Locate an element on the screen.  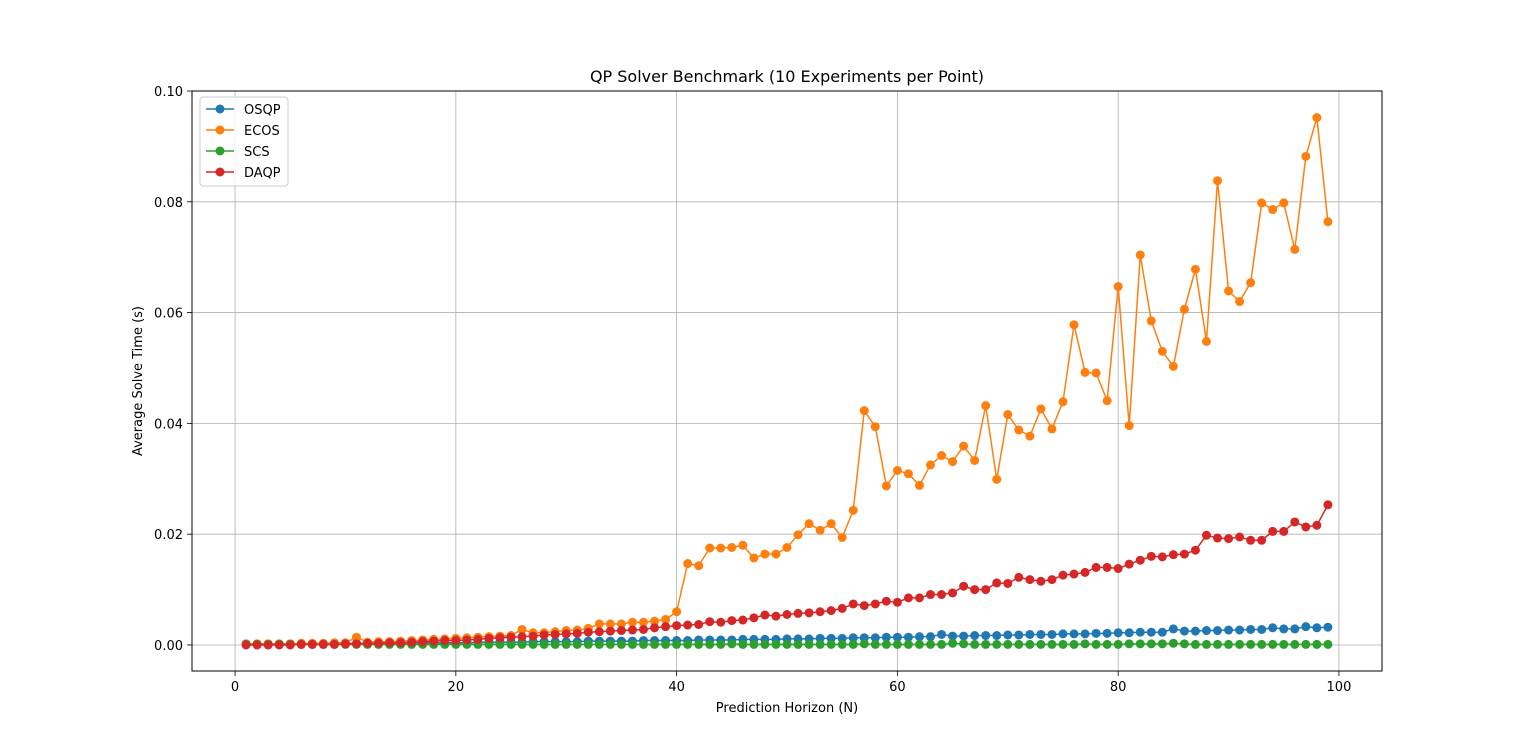
legend-label-ecos: ECOS is located at coordinates (262, 131).